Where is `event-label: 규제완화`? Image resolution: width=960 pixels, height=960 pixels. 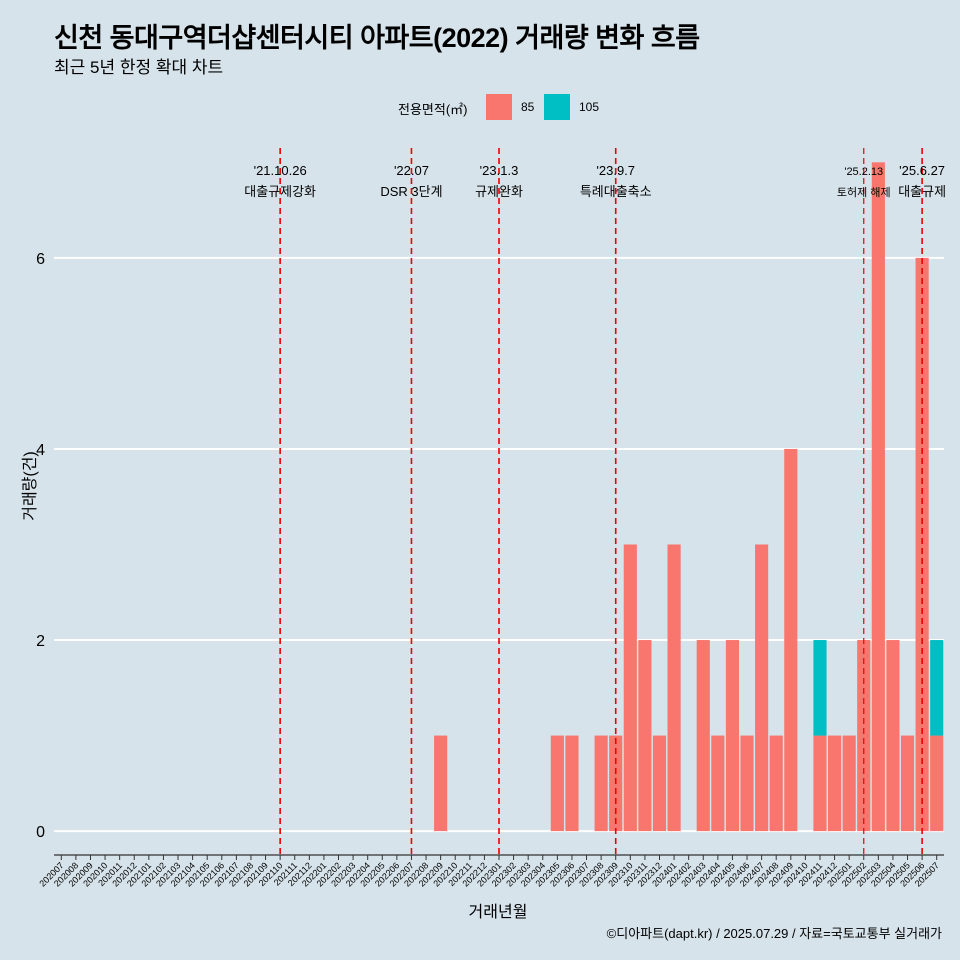 event-label: 규제완화 is located at coordinates (499, 191).